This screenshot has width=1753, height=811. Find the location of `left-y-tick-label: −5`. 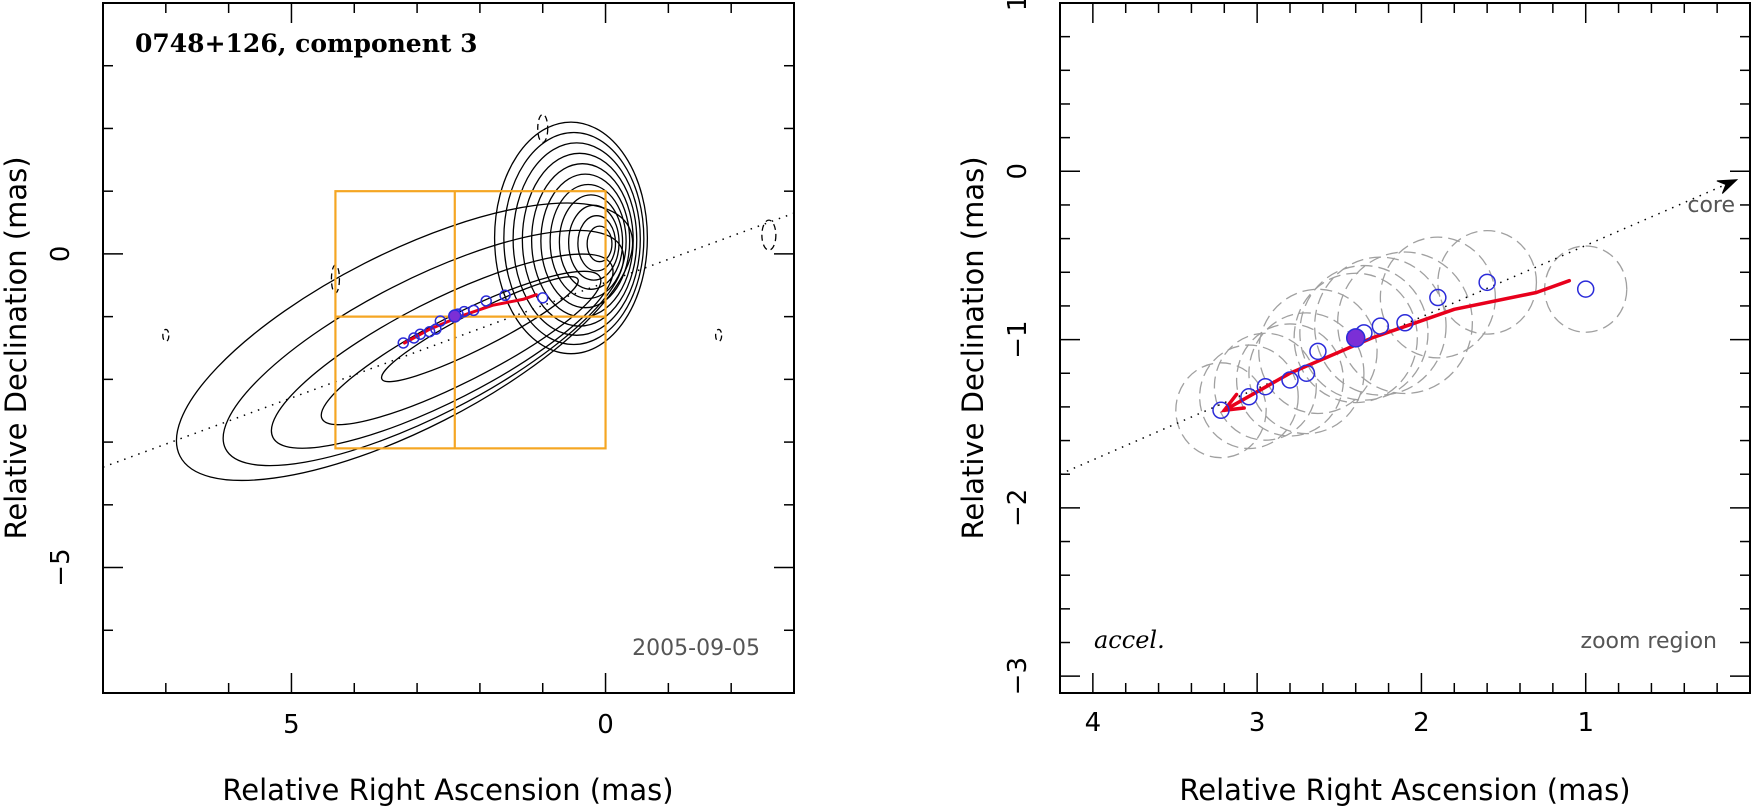

left-y-tick-label: −5 is located at coordinates (61, 567).